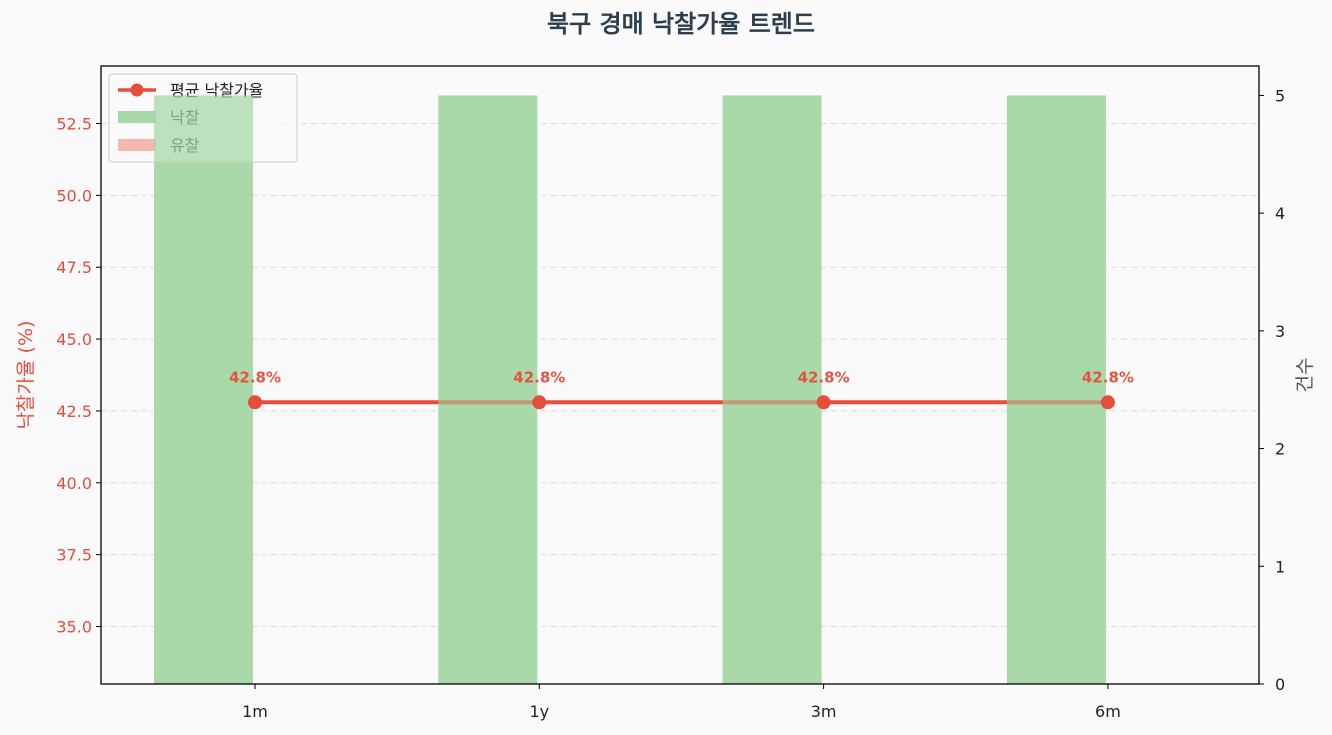  What do you see at coordinates (1272, 390) in the screenshot?
I see `right-axis-ticks: 0 1 2 3 4 5` at bounding box center [1272, 390].